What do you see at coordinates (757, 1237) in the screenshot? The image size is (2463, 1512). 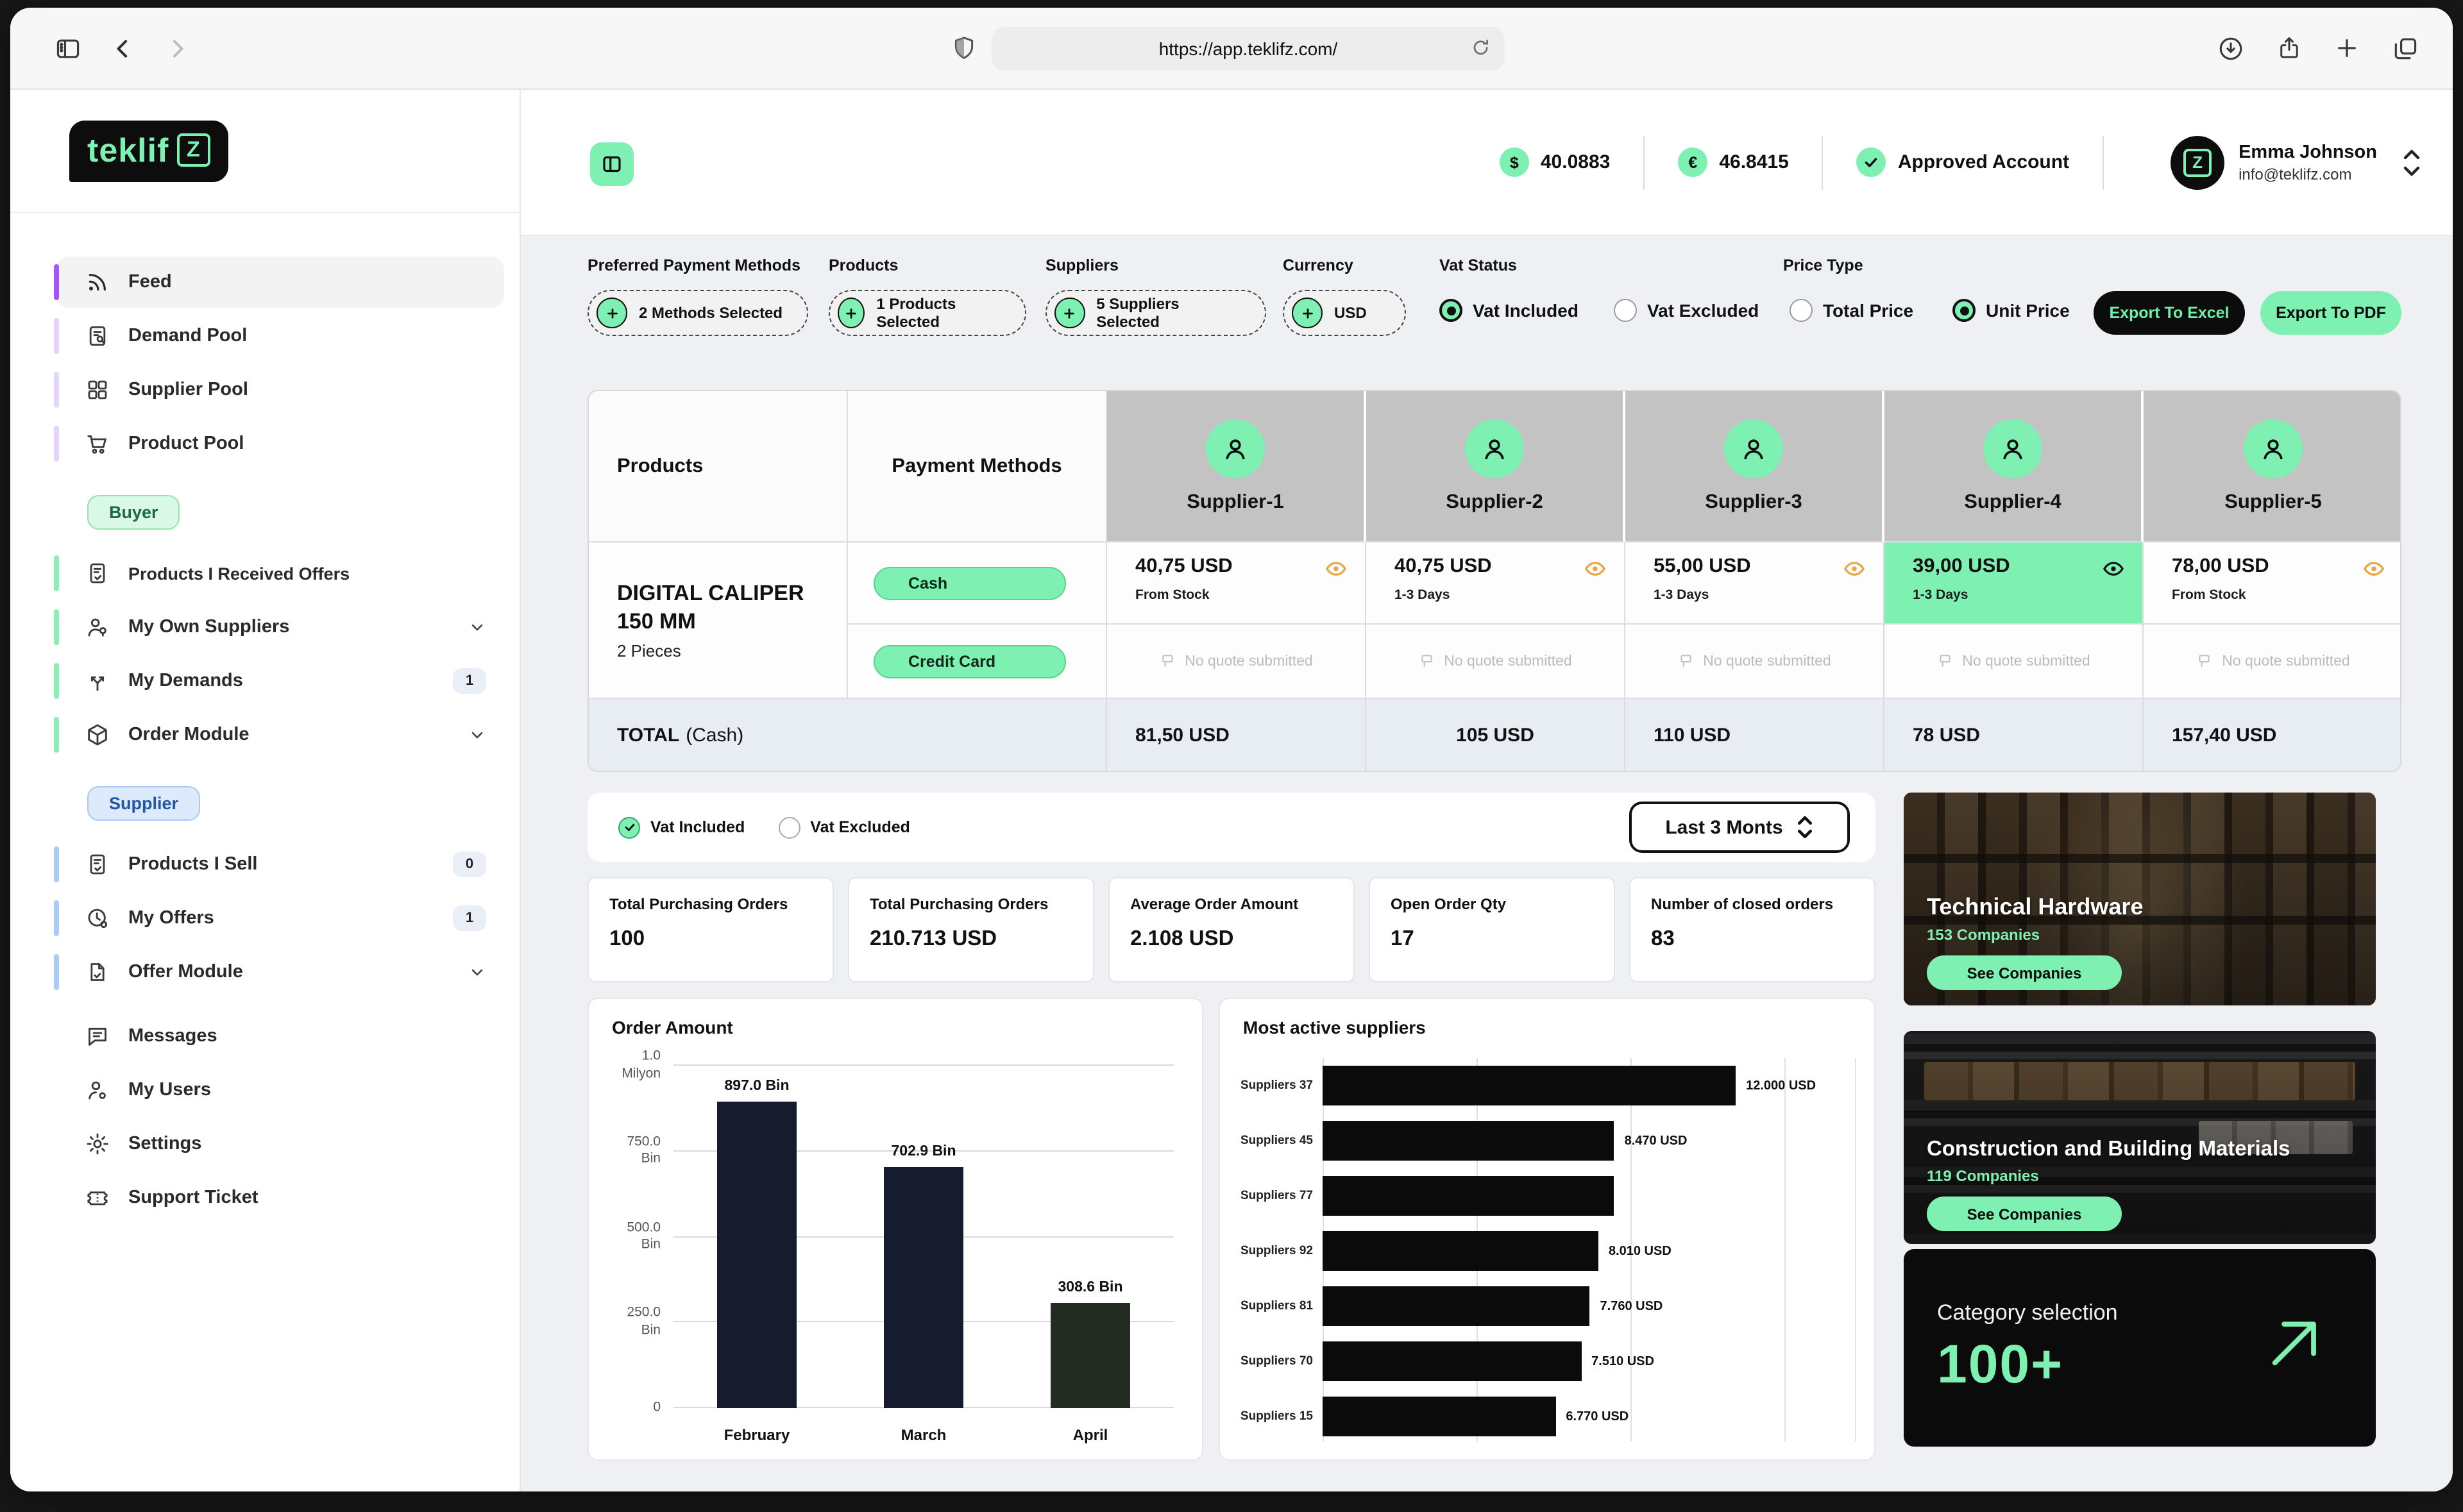 I see `bar-february: 897.0 Bin` at bounding box center [757, 1237].